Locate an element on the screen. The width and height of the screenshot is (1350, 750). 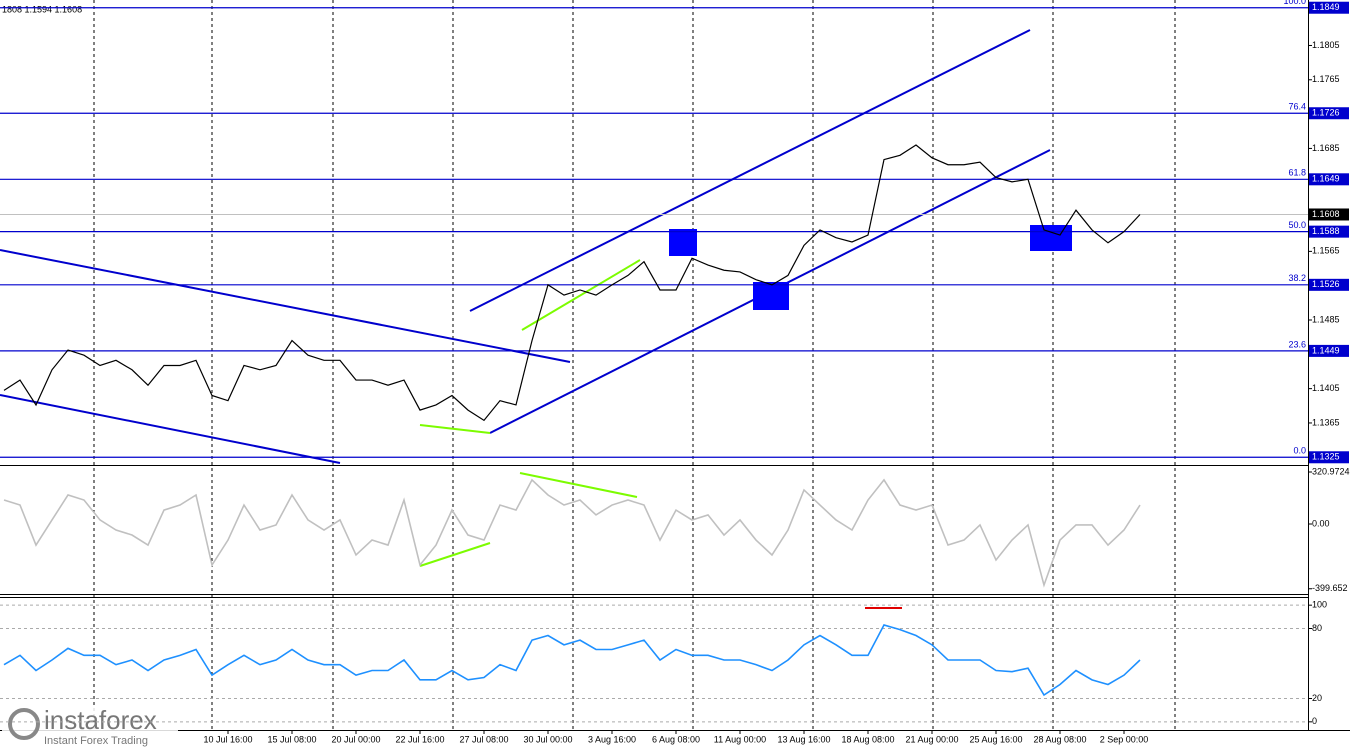
fib-value: 1.1849 is located at coordinates (1326, 7).